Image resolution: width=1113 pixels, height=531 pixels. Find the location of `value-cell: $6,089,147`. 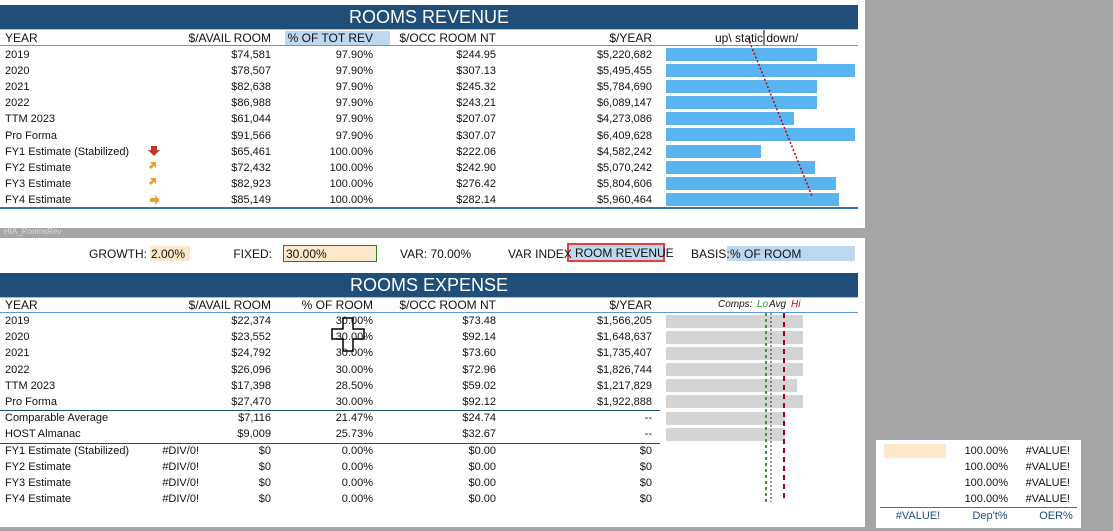

value-cell: $6,089,147 is located at coordinates (624, 103).